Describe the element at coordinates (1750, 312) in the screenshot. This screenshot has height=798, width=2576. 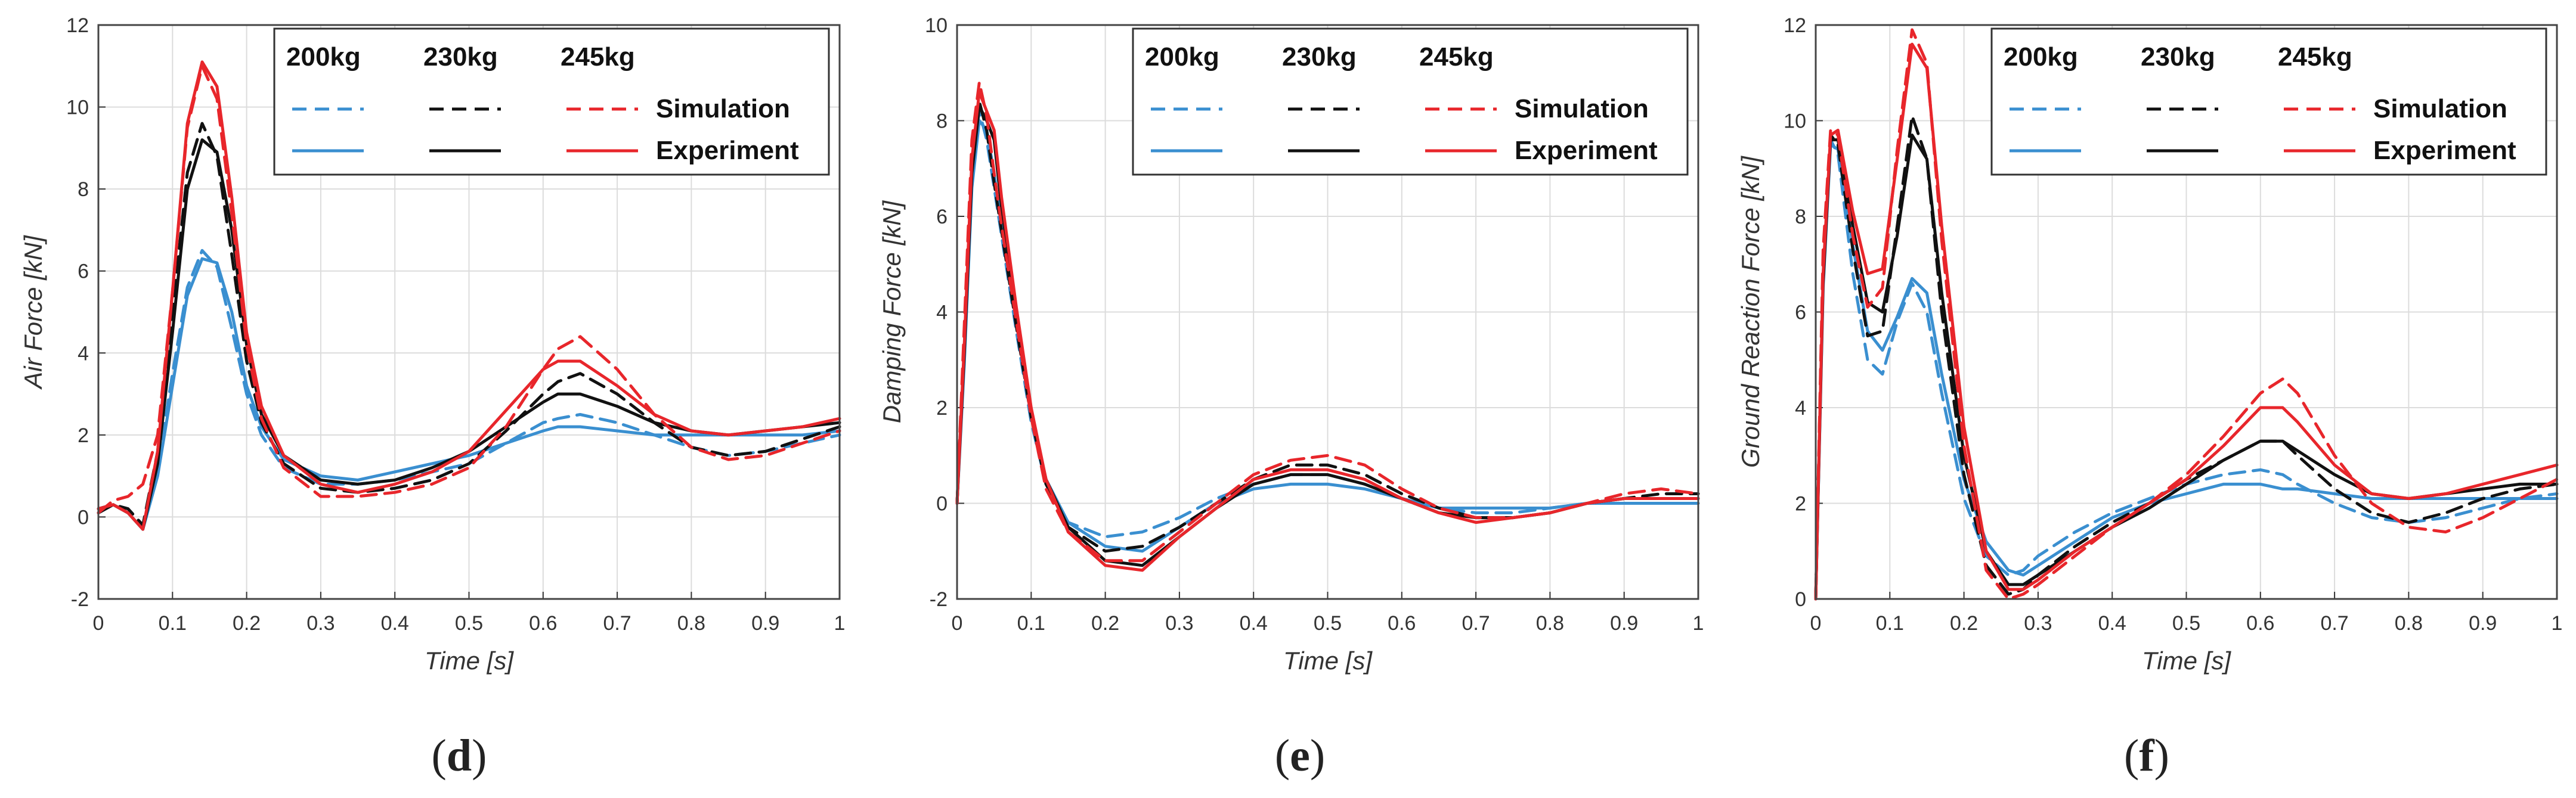
I see `y-axis-label: Ground Reaction Force [kN]` at that location.